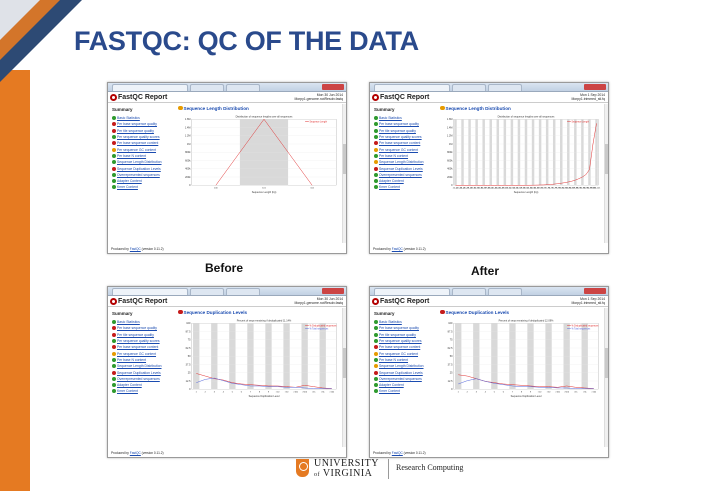  I want to click on report-footer: Produced by FastQC (version 0.11.2), so click(137, 453).